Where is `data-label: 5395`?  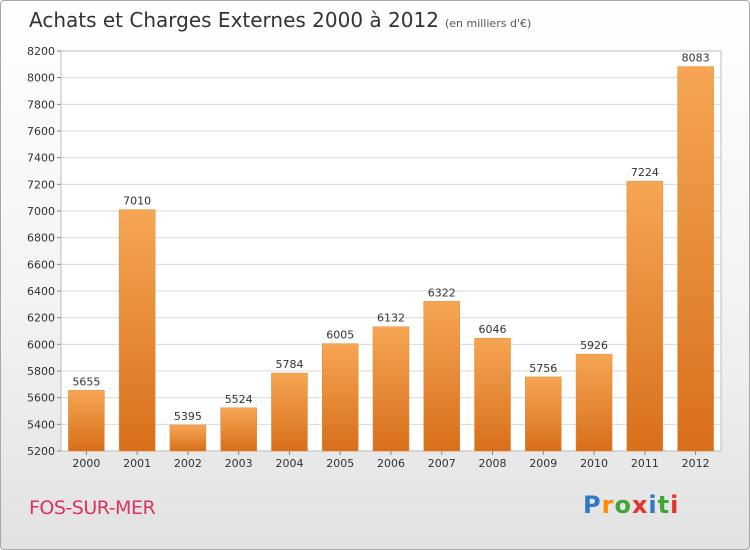
data-label: 5395 is located at coordinates (188, 416).